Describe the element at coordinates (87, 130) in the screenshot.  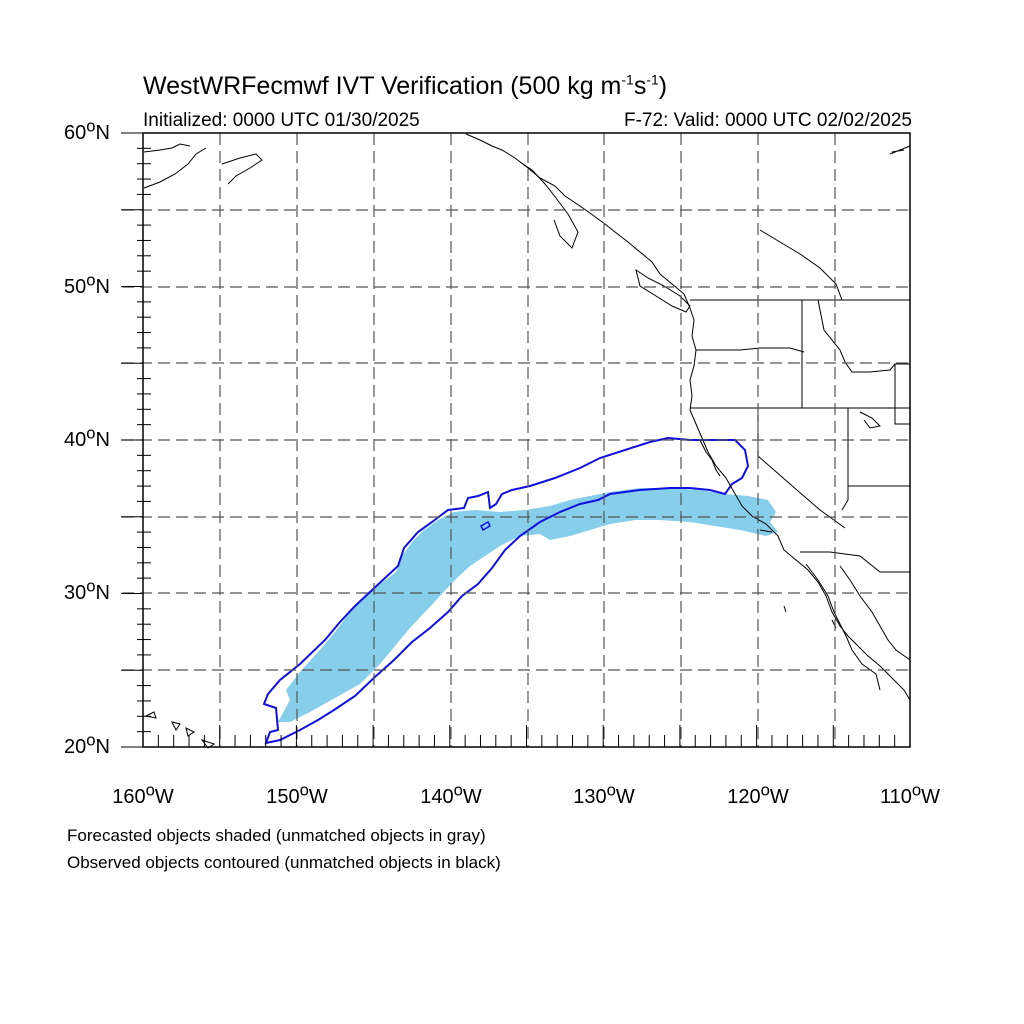
I see `lat-label-60: 60oN` at that location.